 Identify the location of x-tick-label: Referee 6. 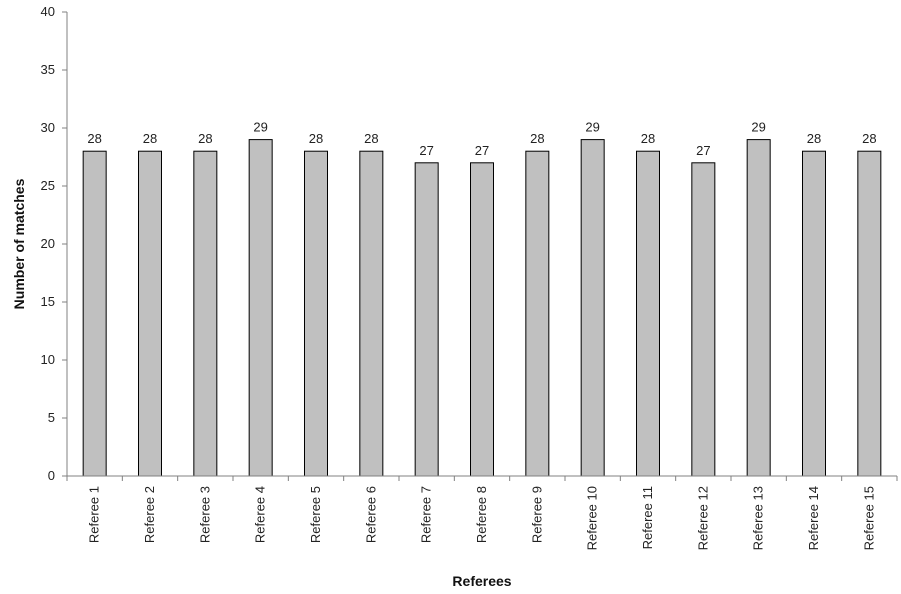
(370, 514).